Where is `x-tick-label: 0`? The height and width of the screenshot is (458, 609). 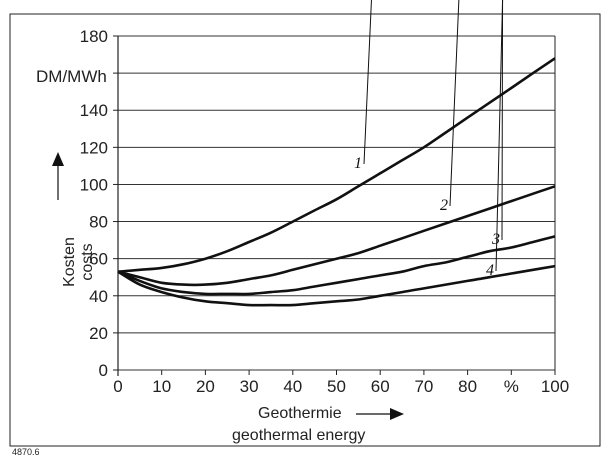 x-tick-label: 0 is located at coordinates (117, 386).